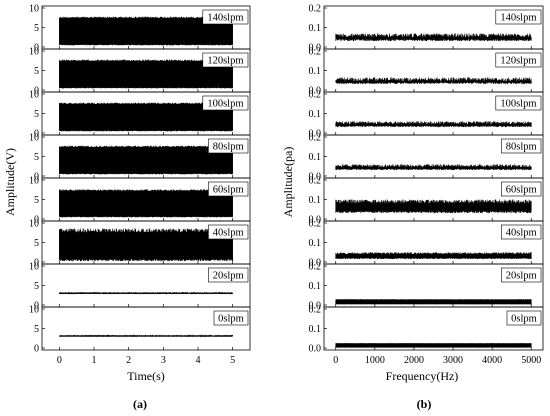 The image size is (550, 416). I want to click on x-tick-label: 1, so click(94, 360).